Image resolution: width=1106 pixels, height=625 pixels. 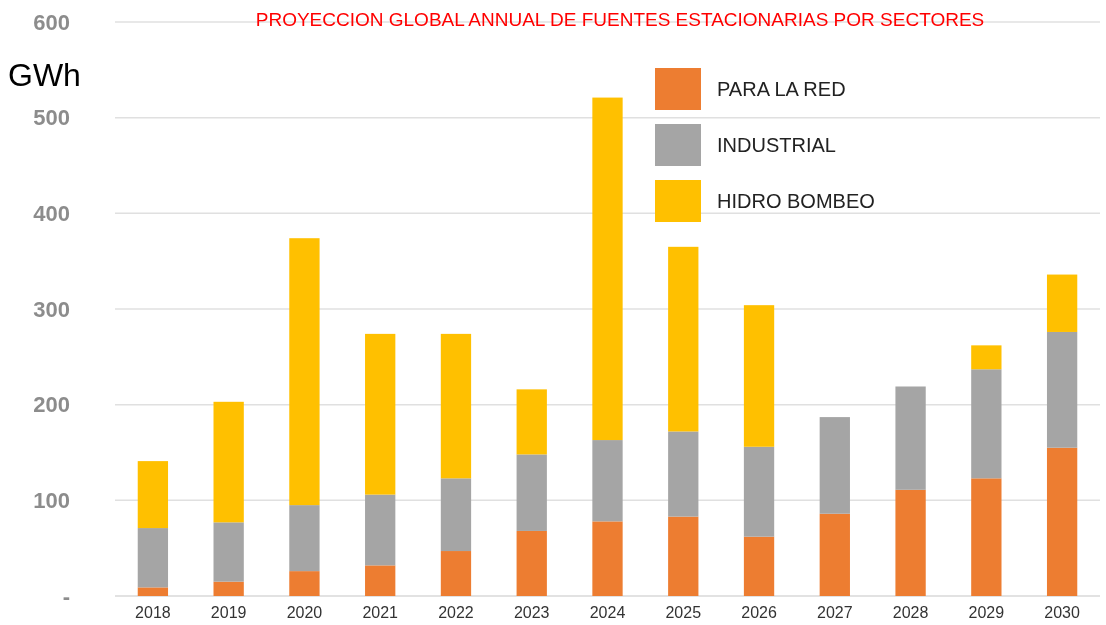 What do you see at coordinates (531, 612) in the screenshot?
I see `x-tick-label: 2023` at bounding box center [531, 612].